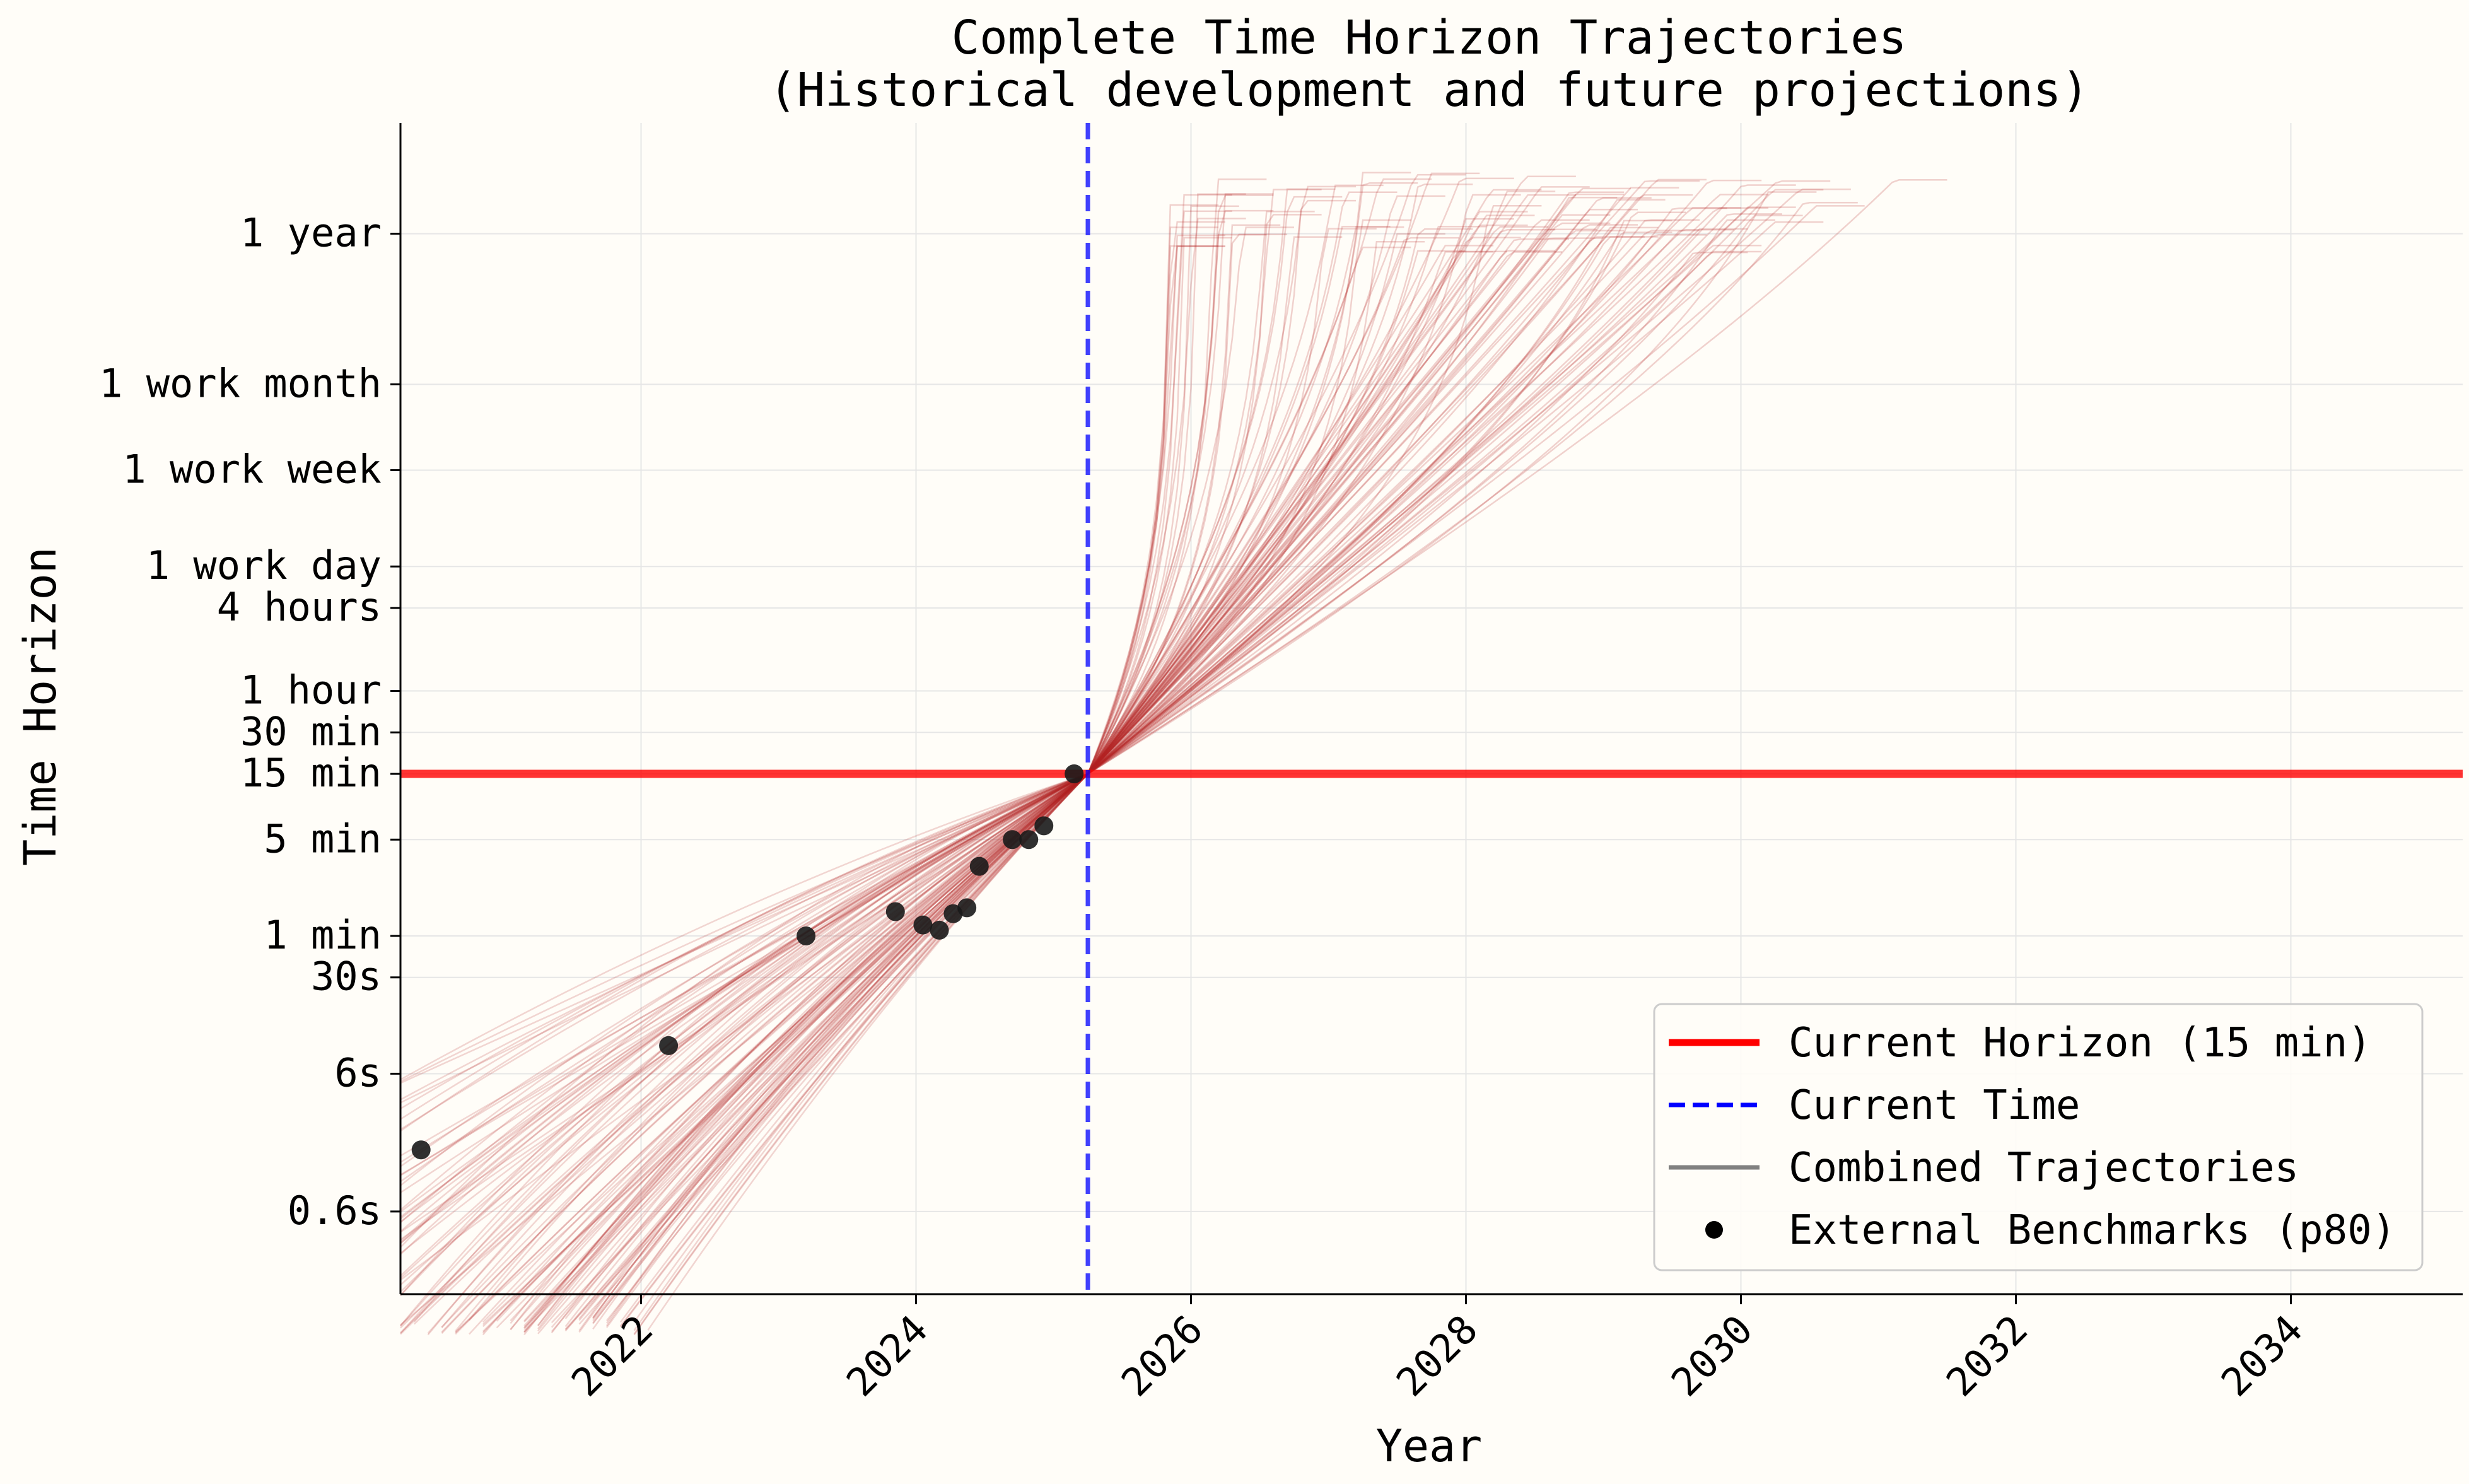 Image resolution: width=2469 pixels, height=1484 pixels. I want to click on benchmark-point, so click(979, 866).